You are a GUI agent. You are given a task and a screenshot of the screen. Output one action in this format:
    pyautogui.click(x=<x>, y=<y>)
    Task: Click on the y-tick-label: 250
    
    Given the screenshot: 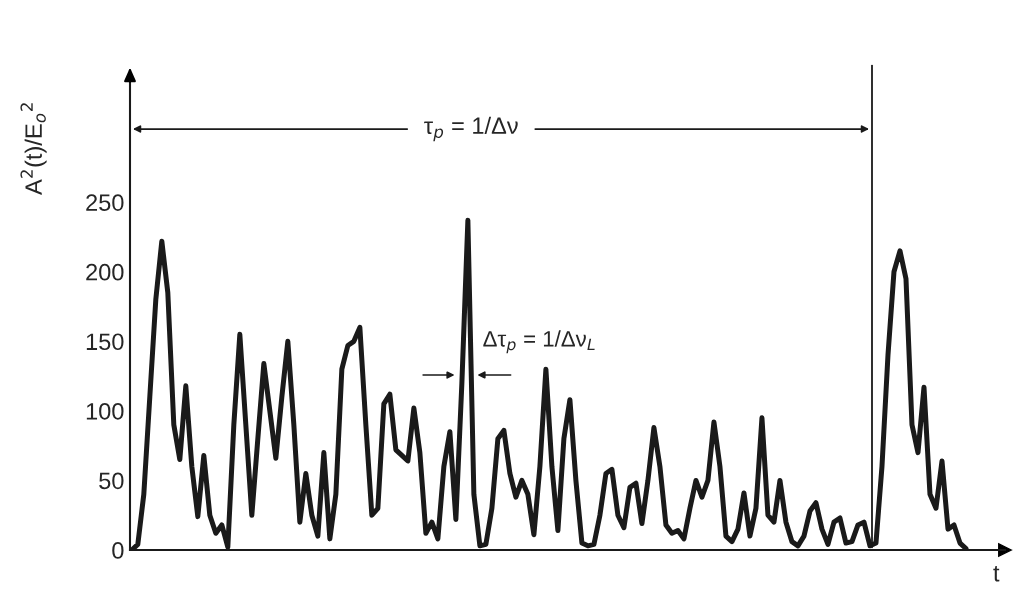 What is the action you would take?
    pyautogui.click(x=105, y=202)
    